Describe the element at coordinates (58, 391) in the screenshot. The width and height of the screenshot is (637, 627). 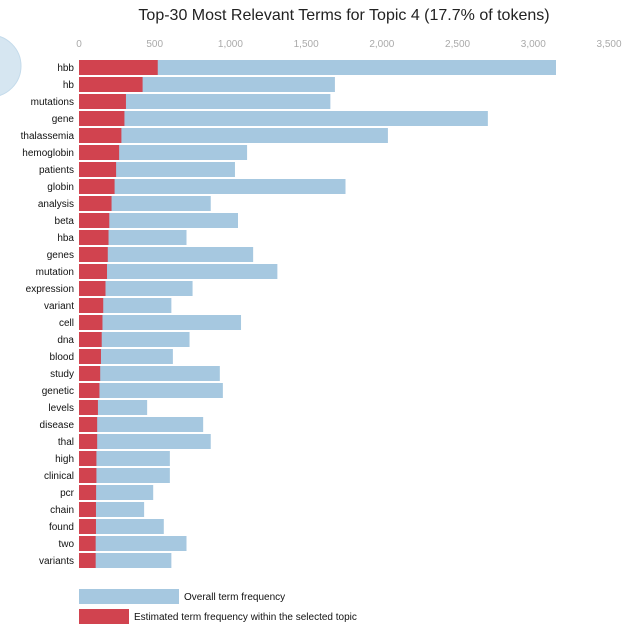
I see `term-label: genetic` at that location.